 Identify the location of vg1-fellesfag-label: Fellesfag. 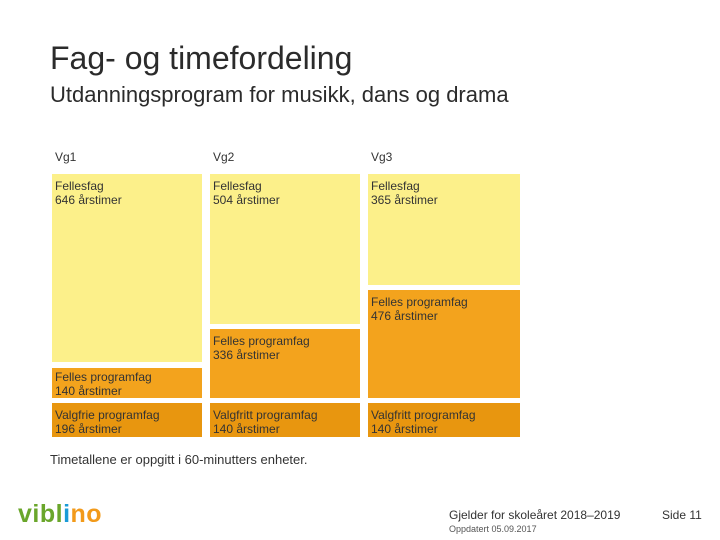
(79, 186).